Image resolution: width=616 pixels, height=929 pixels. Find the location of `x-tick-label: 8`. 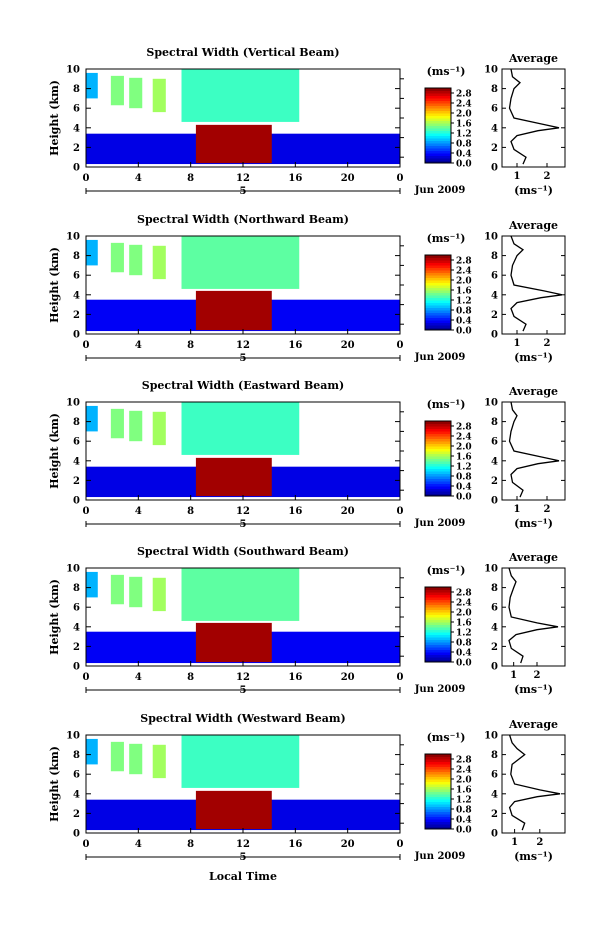

x-tick-label: 8 is located at coordinates (190, 511).